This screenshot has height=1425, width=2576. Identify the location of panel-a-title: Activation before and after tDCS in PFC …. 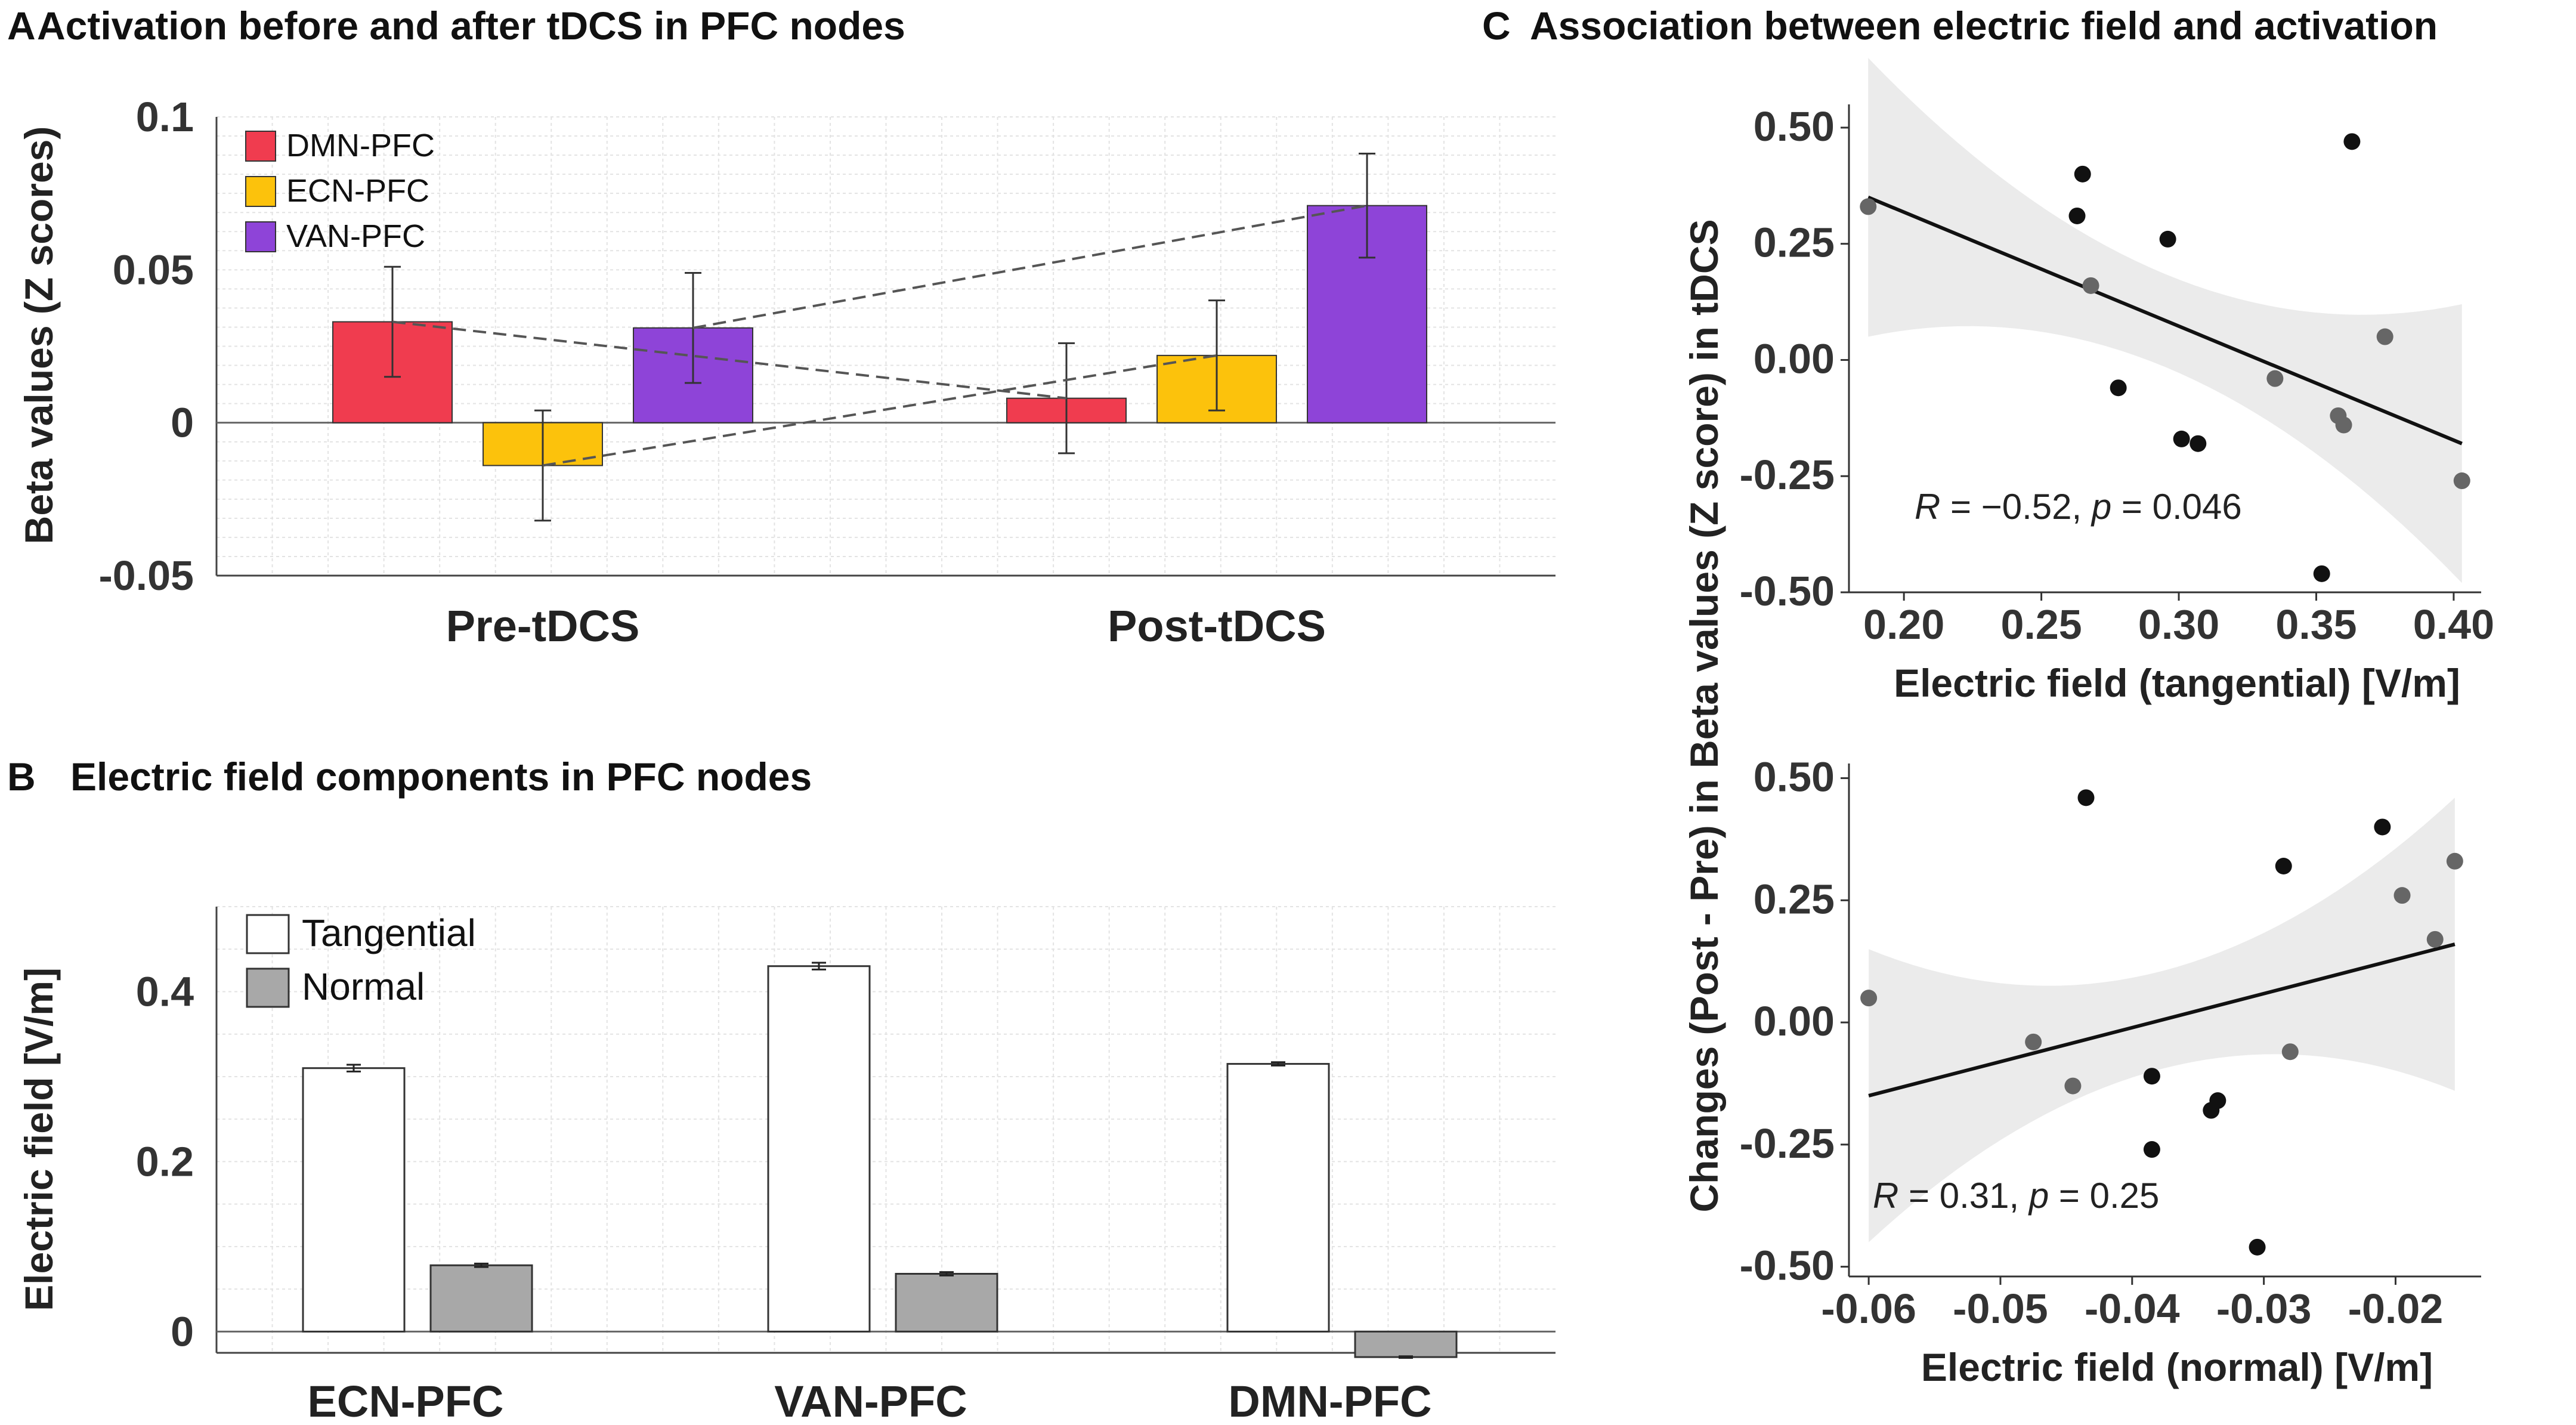
(471, 26).